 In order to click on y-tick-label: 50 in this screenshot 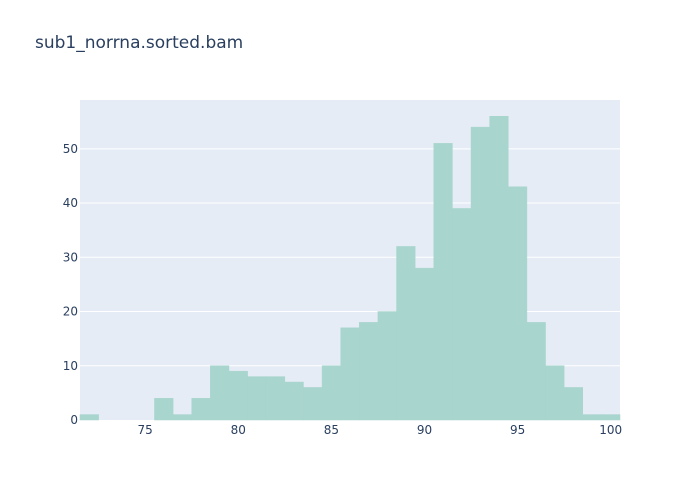, I will do `click(70, 149)`.